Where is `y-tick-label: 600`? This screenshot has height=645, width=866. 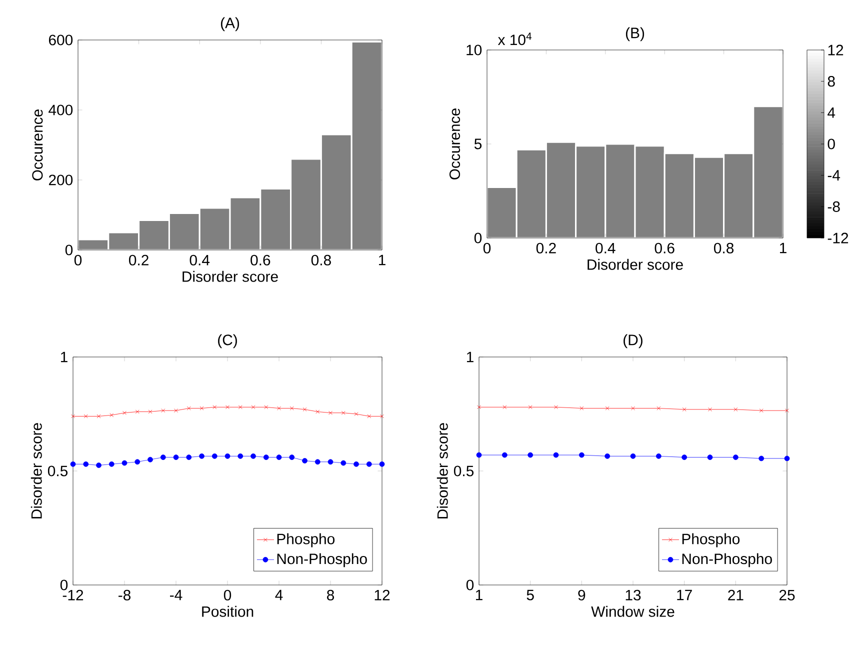 y-tick-label: 600 is located at coordinates (60, 40).